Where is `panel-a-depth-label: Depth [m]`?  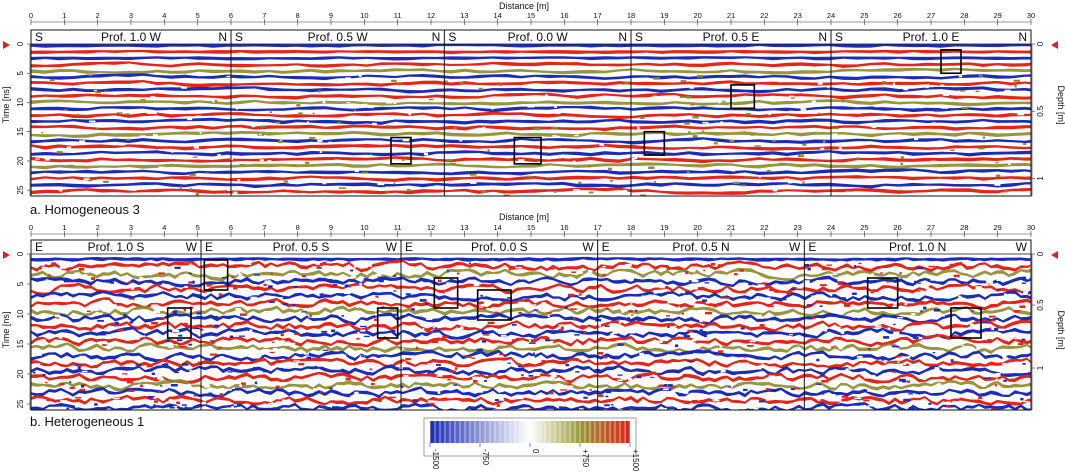
panel-a-depth-label: Depth [m] is located at coordinates (1060, 104).